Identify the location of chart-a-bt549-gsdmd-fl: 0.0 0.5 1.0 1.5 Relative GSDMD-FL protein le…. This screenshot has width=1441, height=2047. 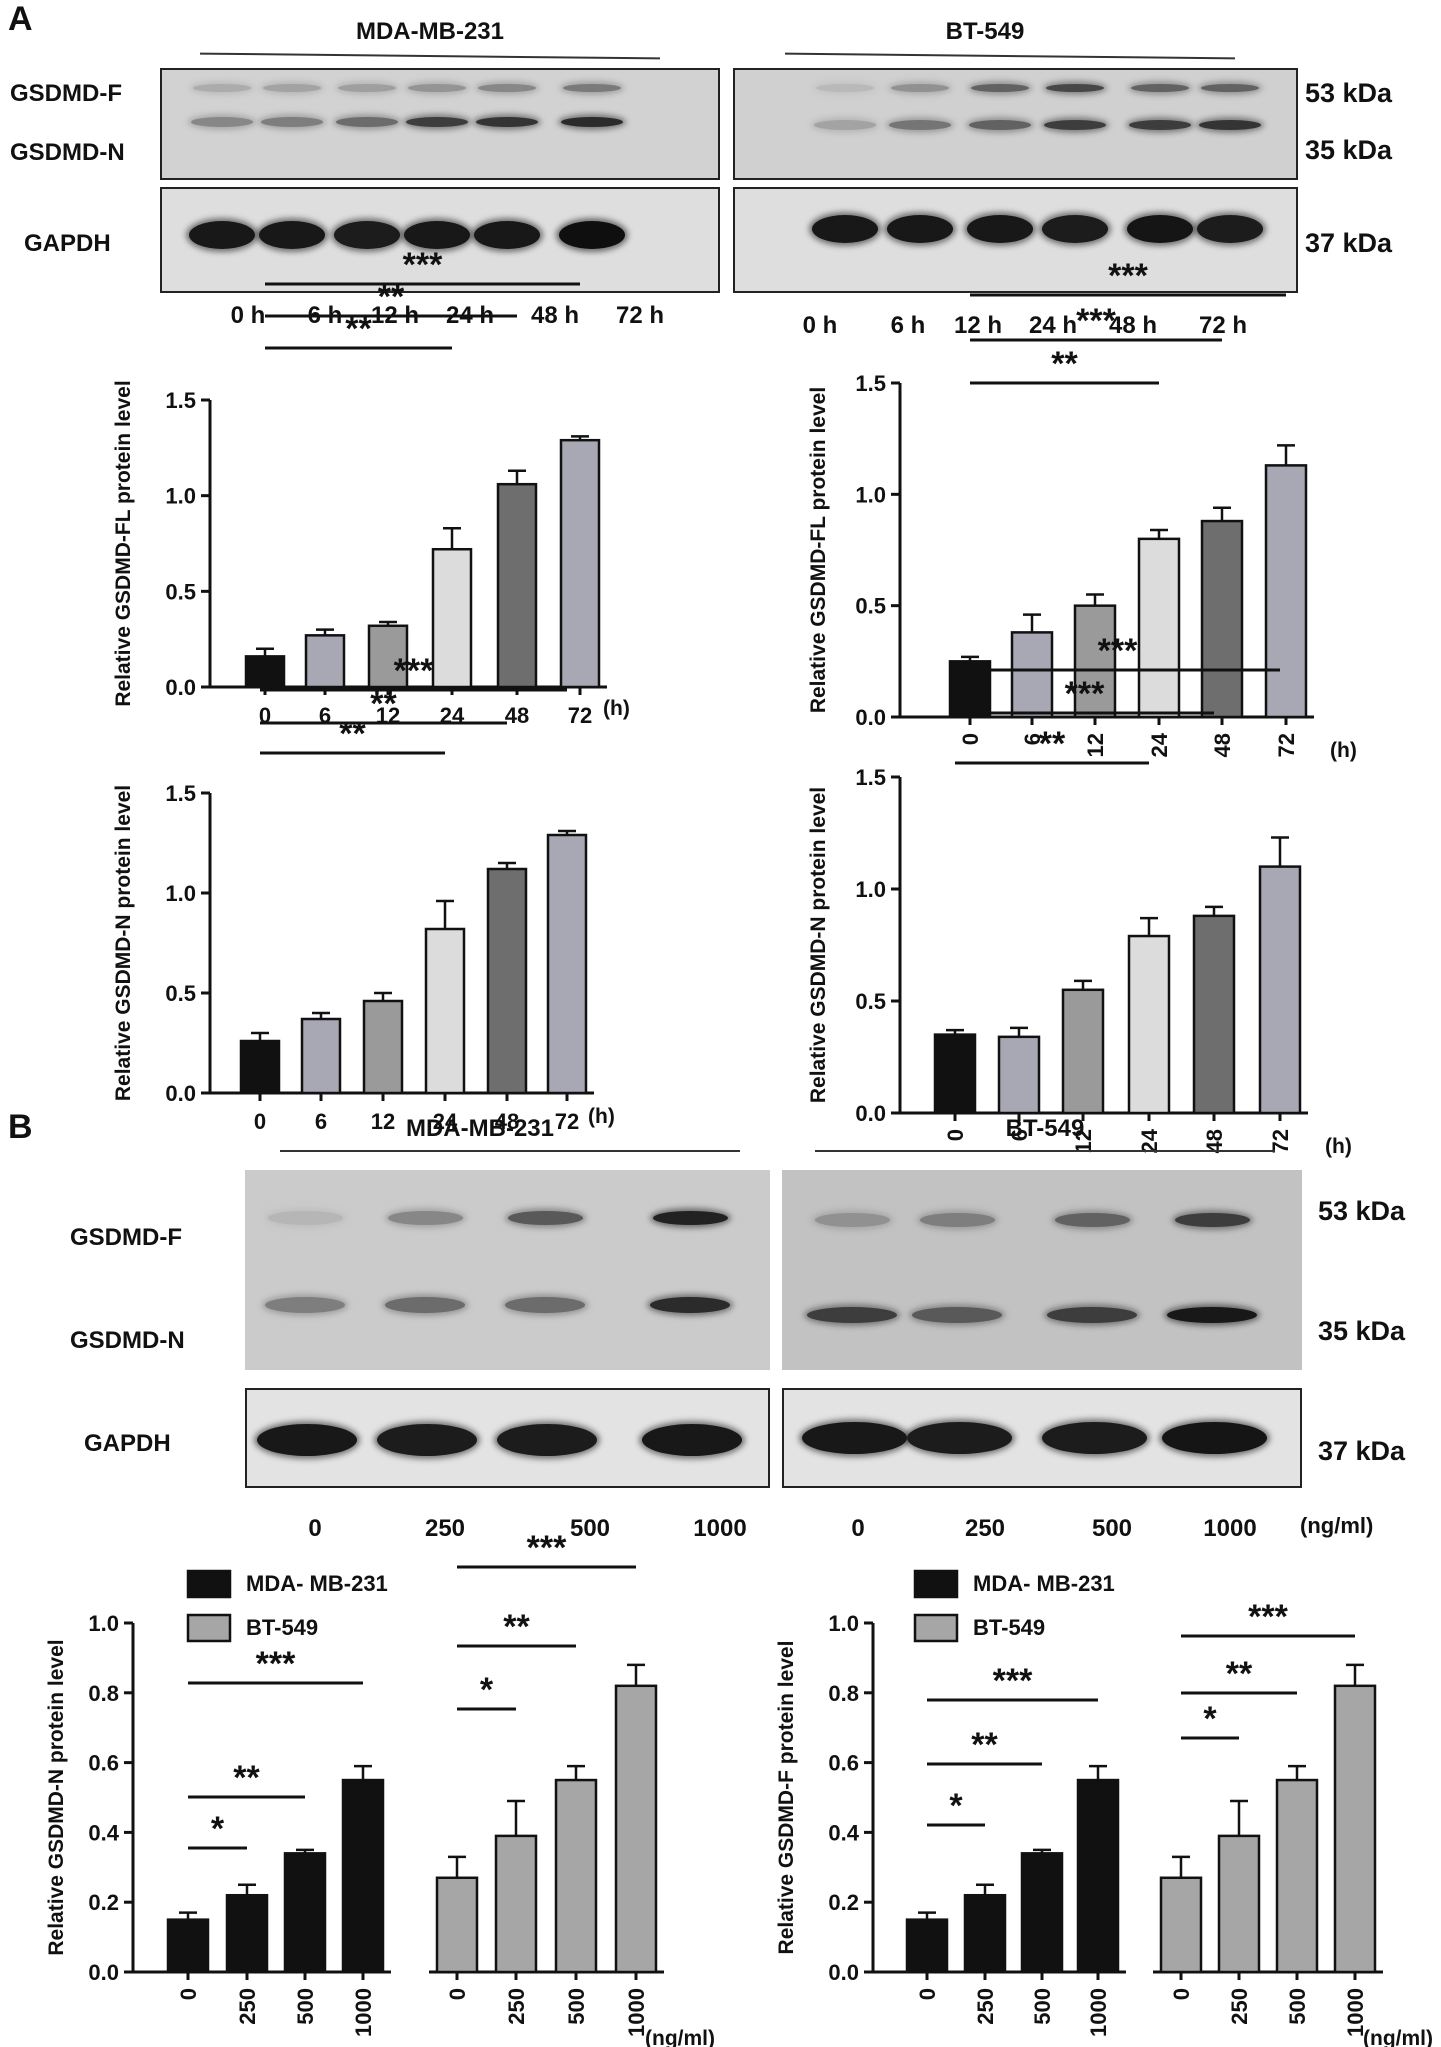
(1082, 509).